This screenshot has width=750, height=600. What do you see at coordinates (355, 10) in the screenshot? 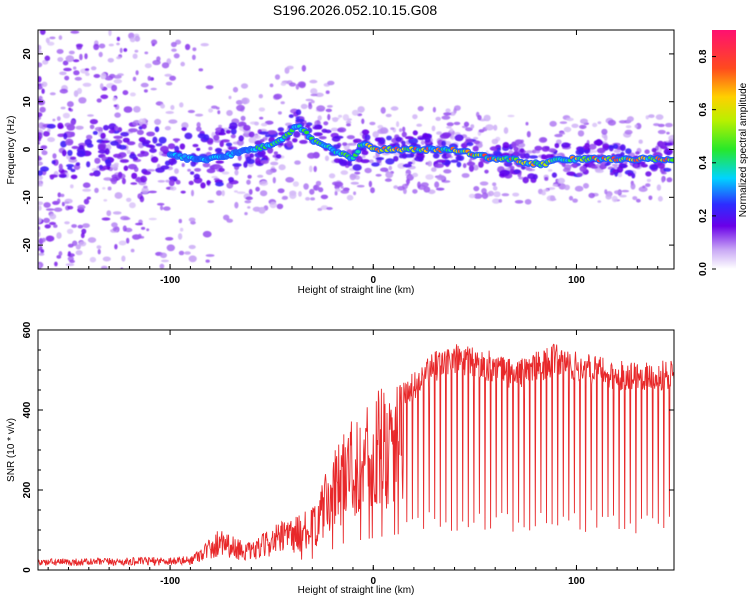
I see `page-title: S196.2026.052.10.15.G08` at bounding box center [355, 10].